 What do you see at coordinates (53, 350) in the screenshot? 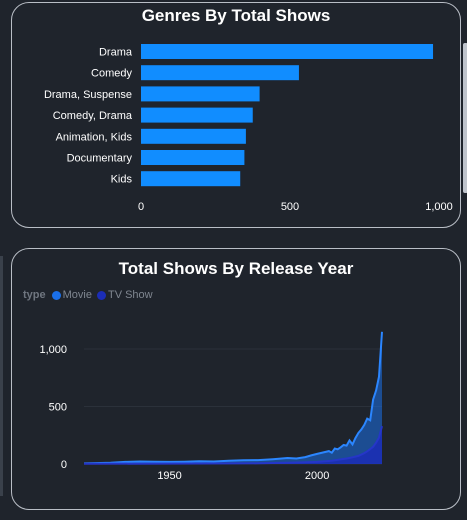
I see `y-tick-label: 1,000` at bounding box center [53, 350].